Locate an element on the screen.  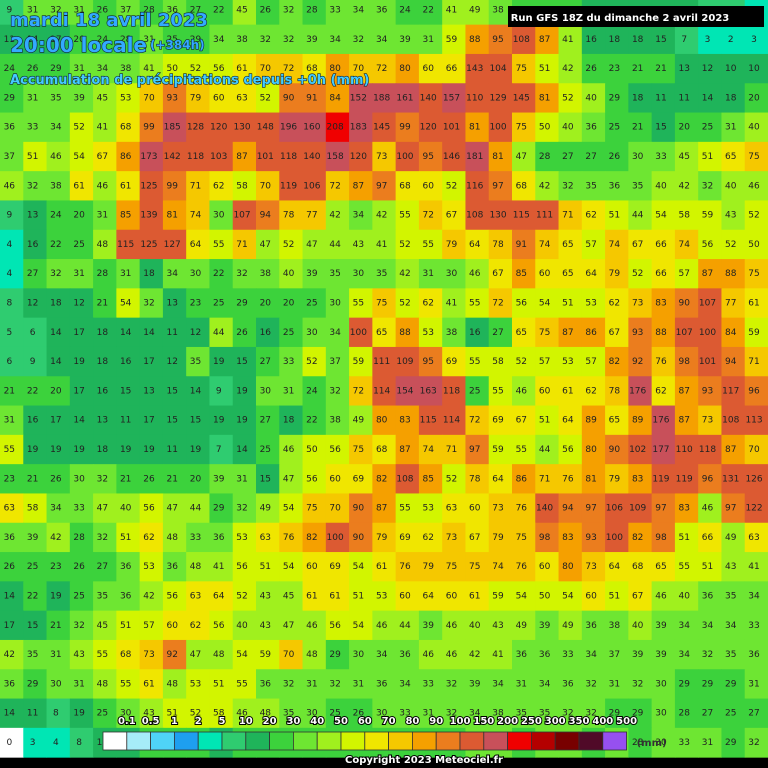
legend-label: 150 is located at coordinates (483, 721).